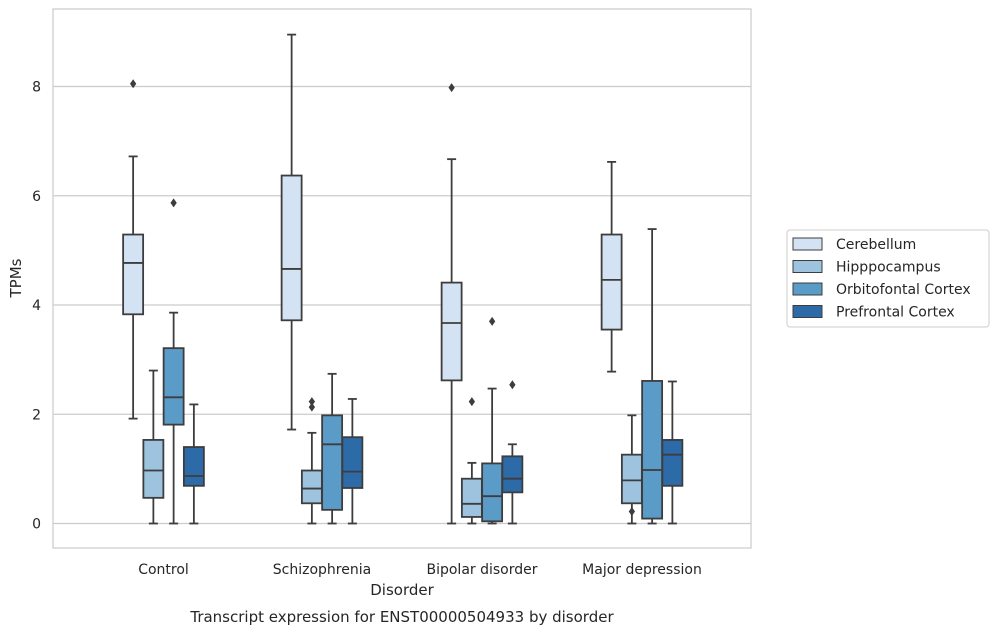 The image size is (999, 634). I want to click on x-tick-label-0: Control, so click(163, 570).